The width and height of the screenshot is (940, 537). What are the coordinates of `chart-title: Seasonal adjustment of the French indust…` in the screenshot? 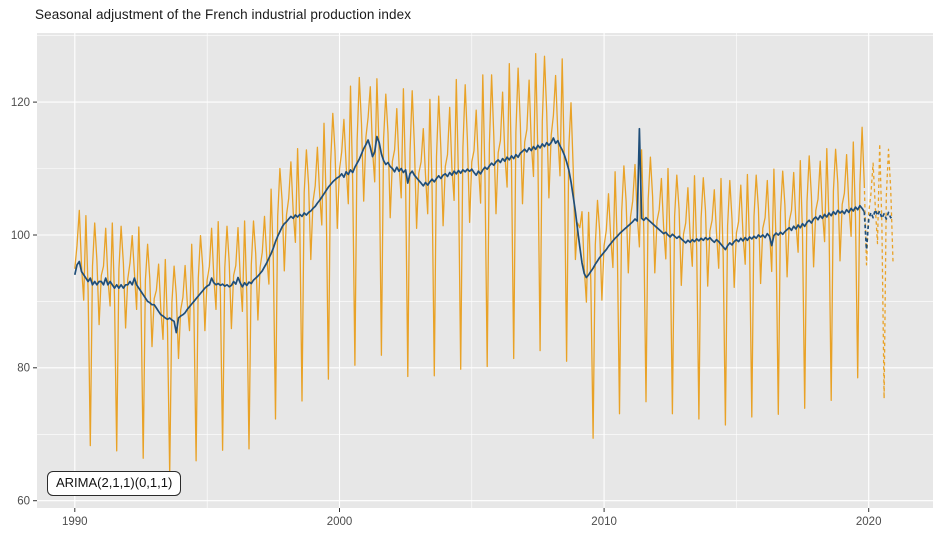 It's located at (223, 14).